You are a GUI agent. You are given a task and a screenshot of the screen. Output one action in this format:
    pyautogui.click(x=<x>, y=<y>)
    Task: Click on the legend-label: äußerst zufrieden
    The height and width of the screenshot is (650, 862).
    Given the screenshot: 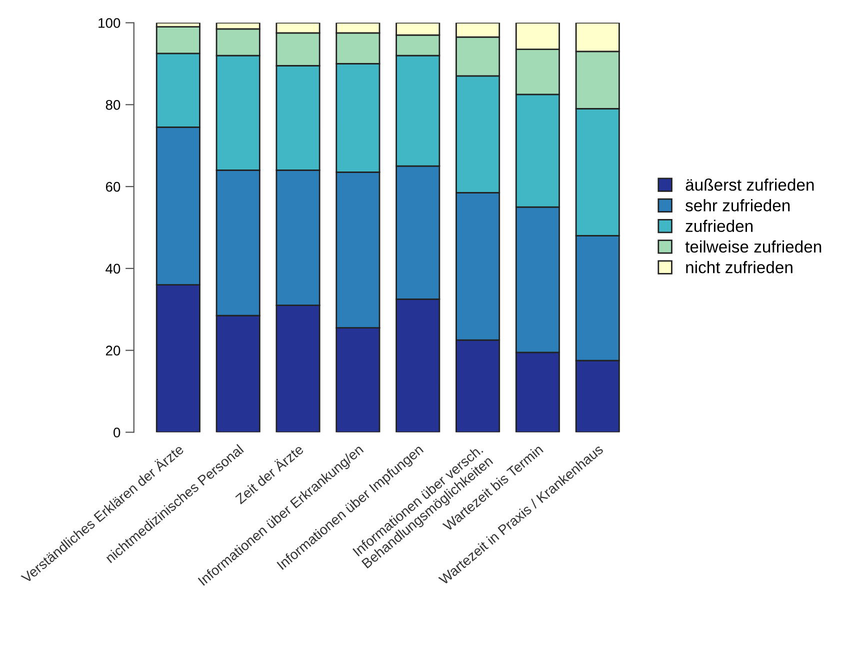 What is the action you would take?
    pyautogui.click(x=750, y=184)
    